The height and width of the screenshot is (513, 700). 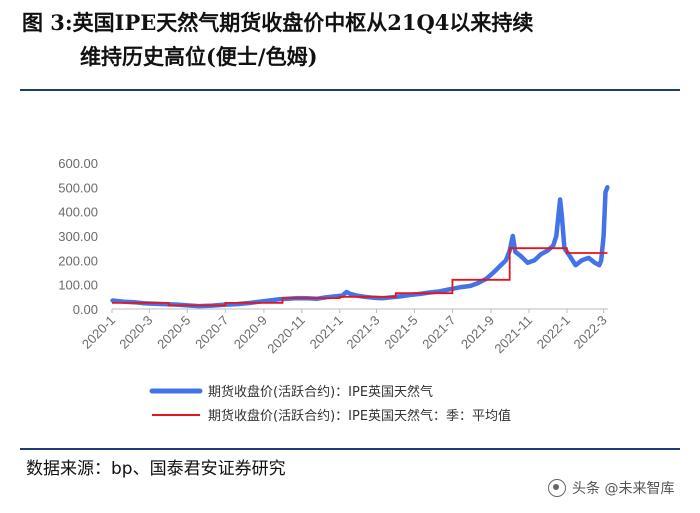 What do you see at coordinates (78, 285) in the screenshot?
I see `y-tick-label: 100.00` at bounding box center [78, 285].